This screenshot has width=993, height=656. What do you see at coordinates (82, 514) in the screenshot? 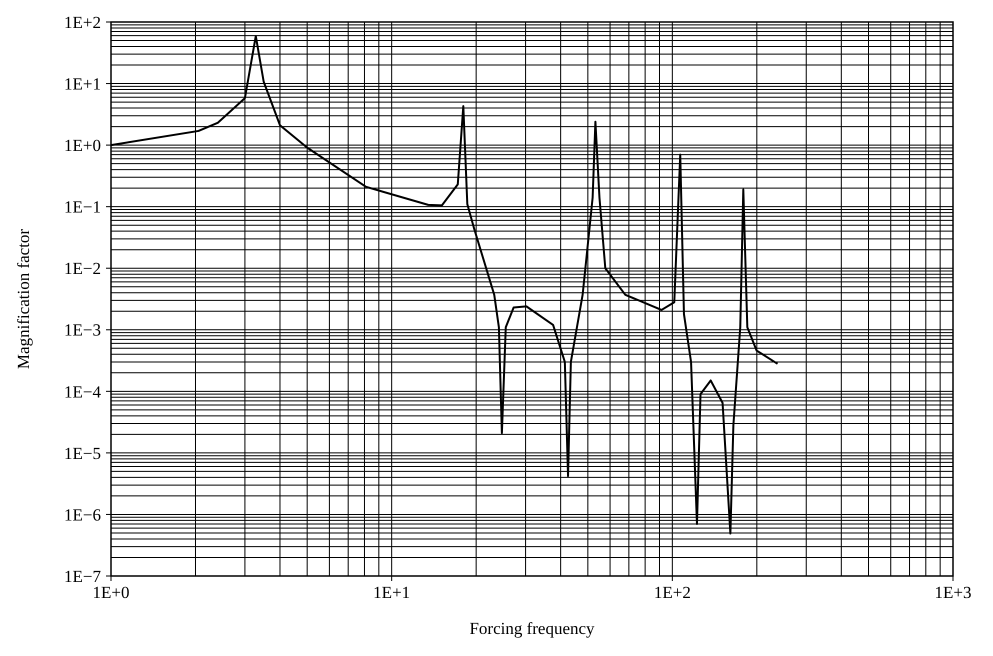
I see `y-tick-label: 1E−6` at bounding box center [82, 514].